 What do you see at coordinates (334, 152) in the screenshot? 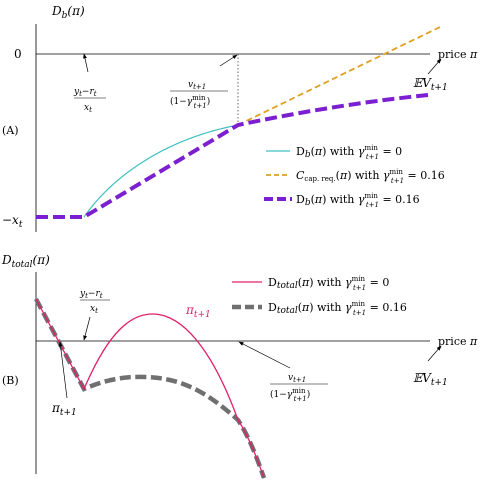
I see `legend-item-db-gamma0: Db(π) with γmin t+1 = 0` at bounding box center [334, 152].